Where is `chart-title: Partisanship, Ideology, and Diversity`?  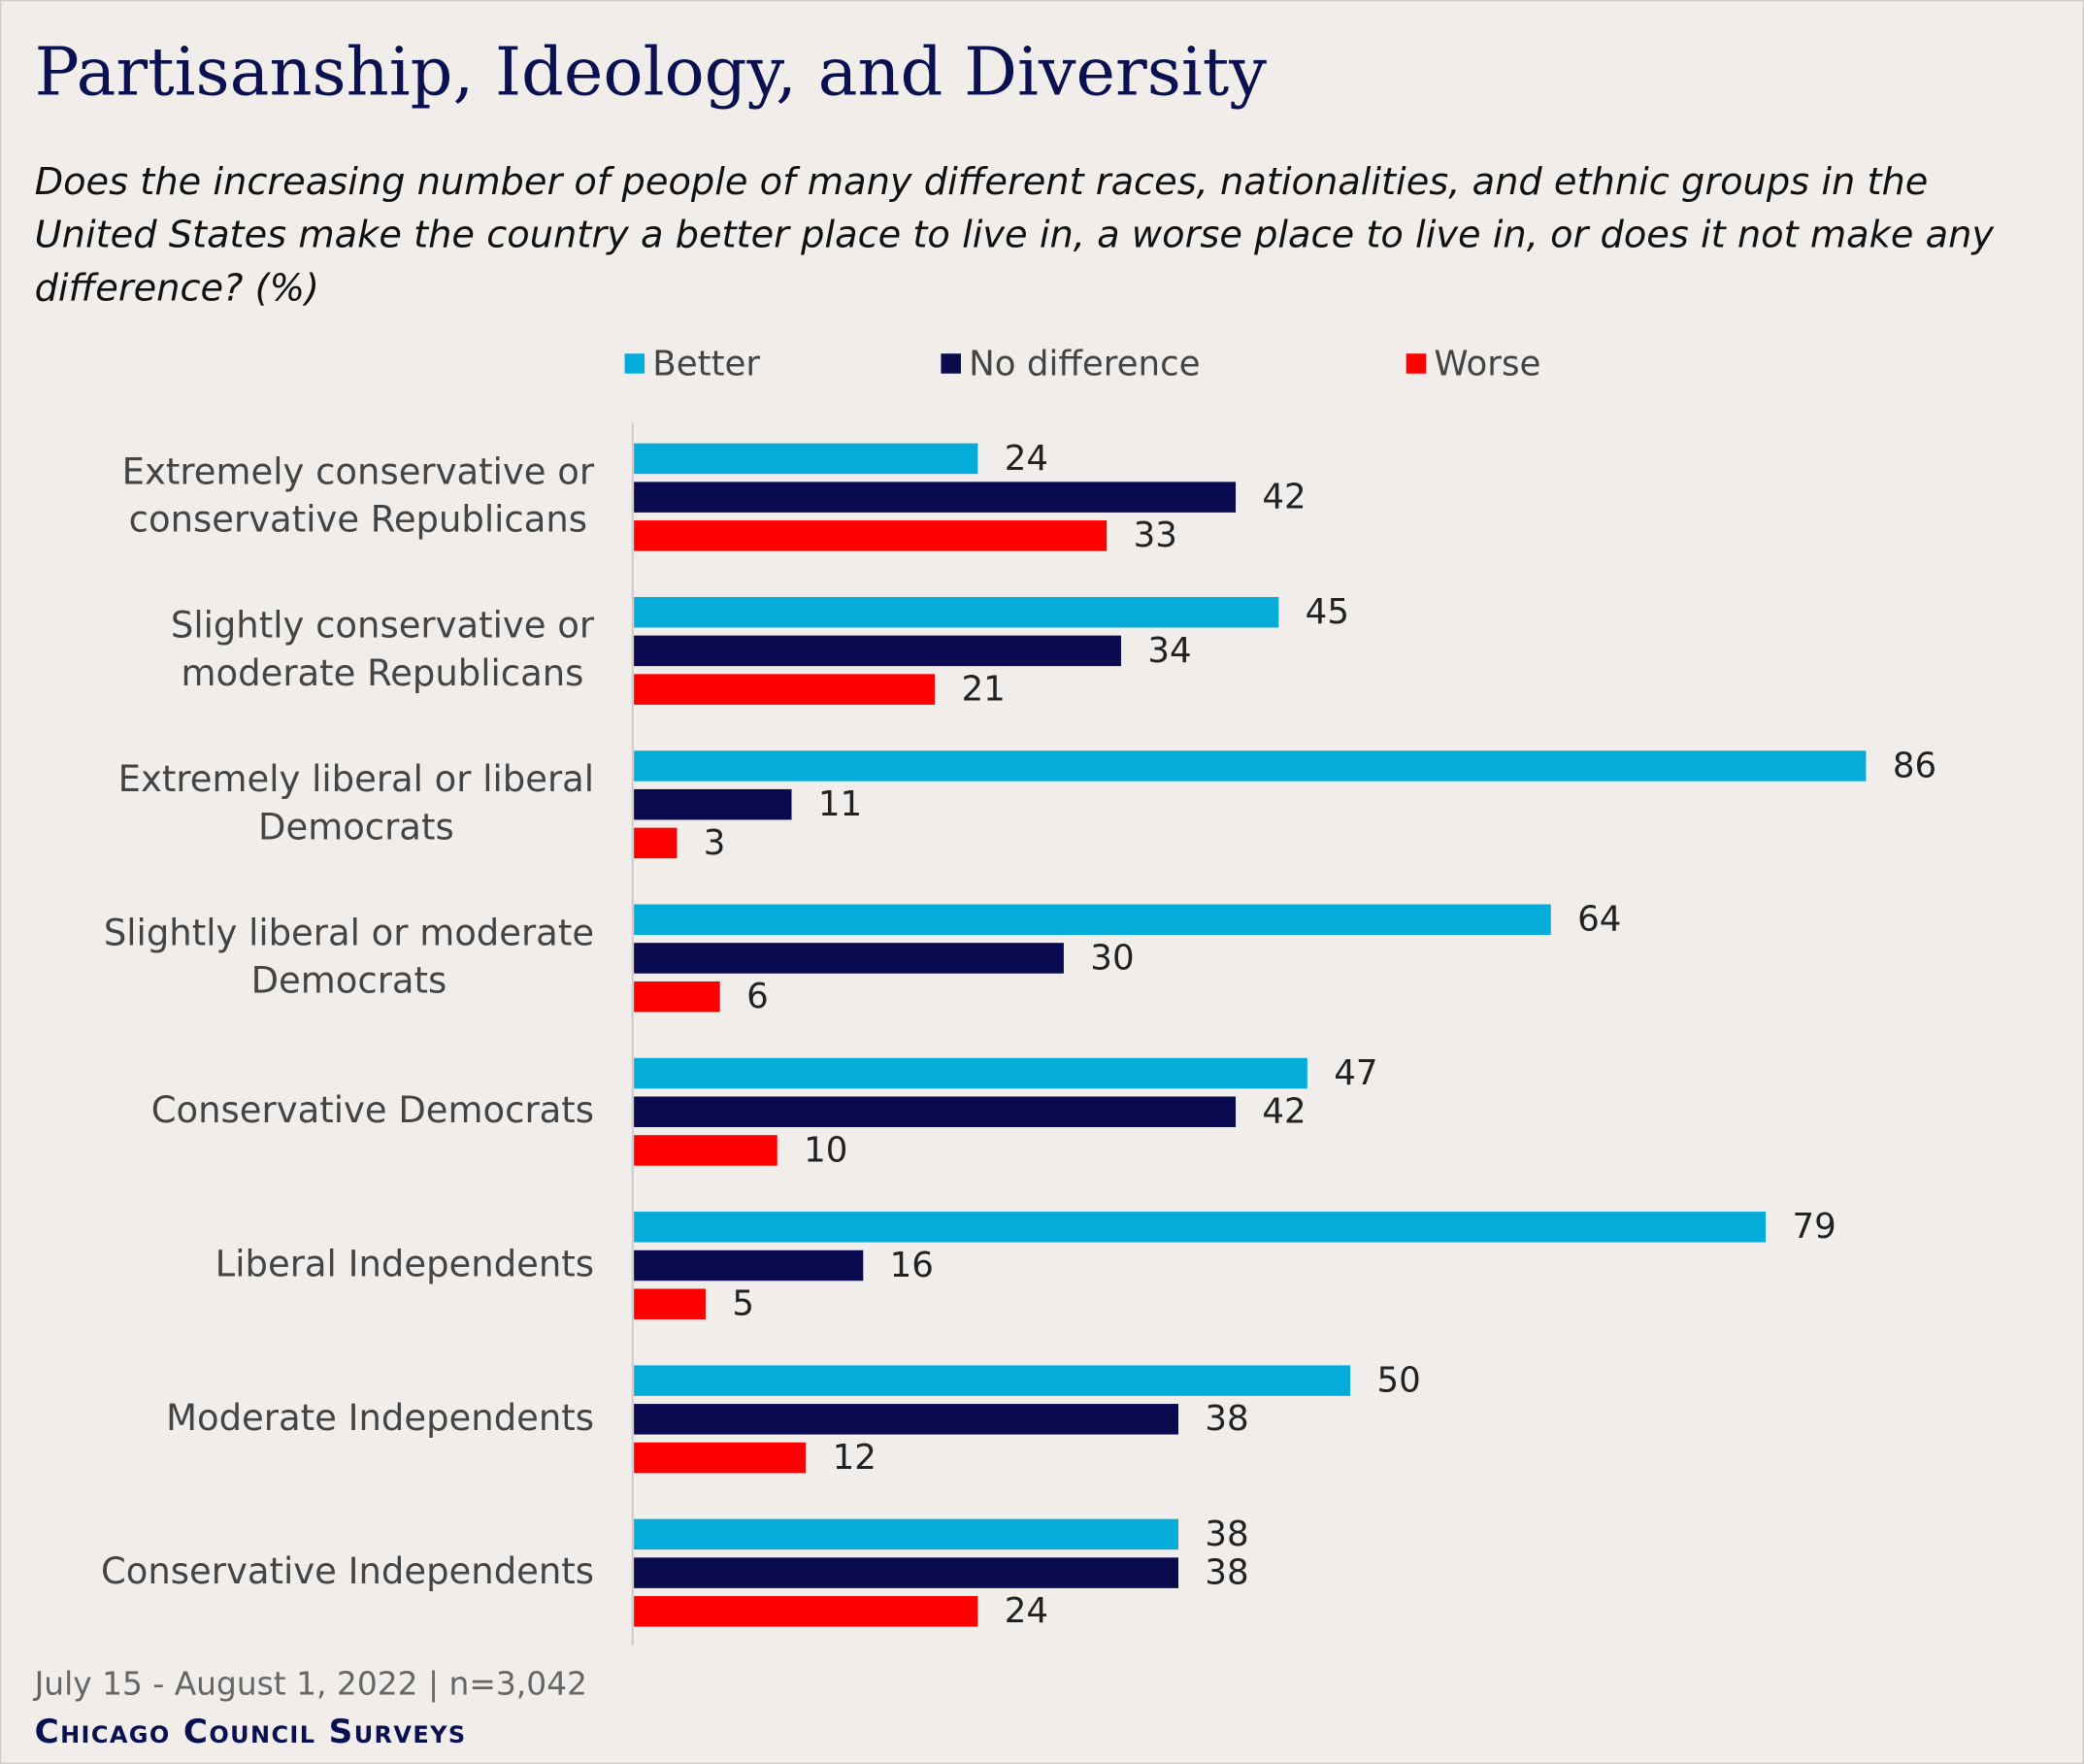
chart-title: Partisanship, Ideology, and Diversity is located at coordinates (651, 72).